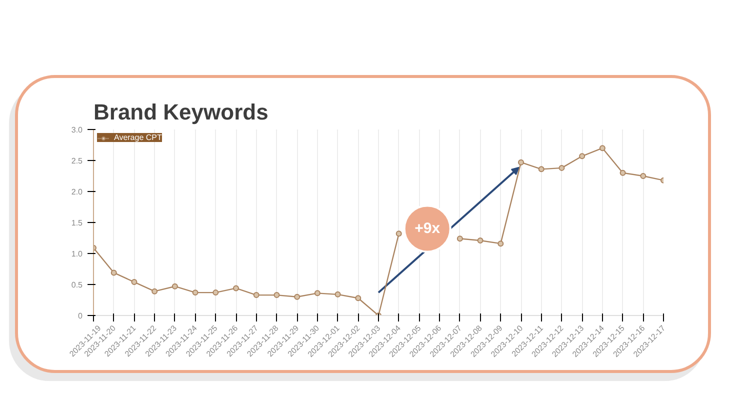 The height and width of the screenshot is (400, 751). What do you see at coordinates (77, 130) in the screenshot?
I see `y-tick-label: 3.0` at bounding box center [77, 130].